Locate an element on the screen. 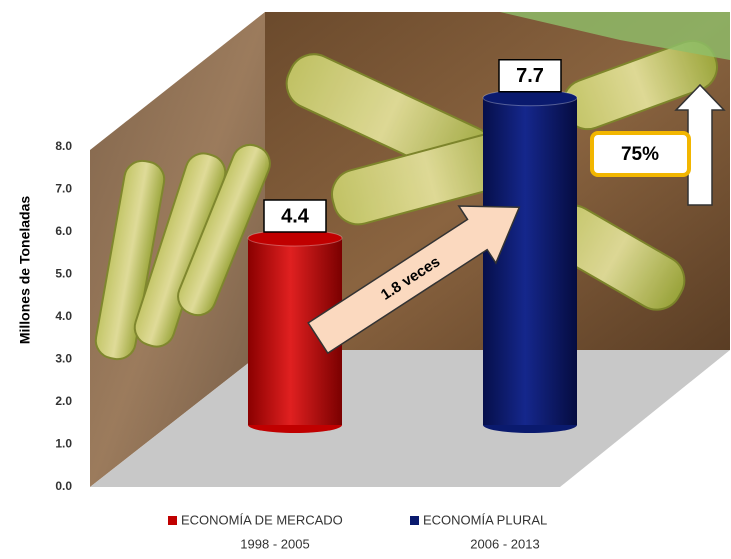 Image resolution: width=731 pixels, height=559 pixels. y-tick-label: 3.0 is located at coordinates (63, 359).